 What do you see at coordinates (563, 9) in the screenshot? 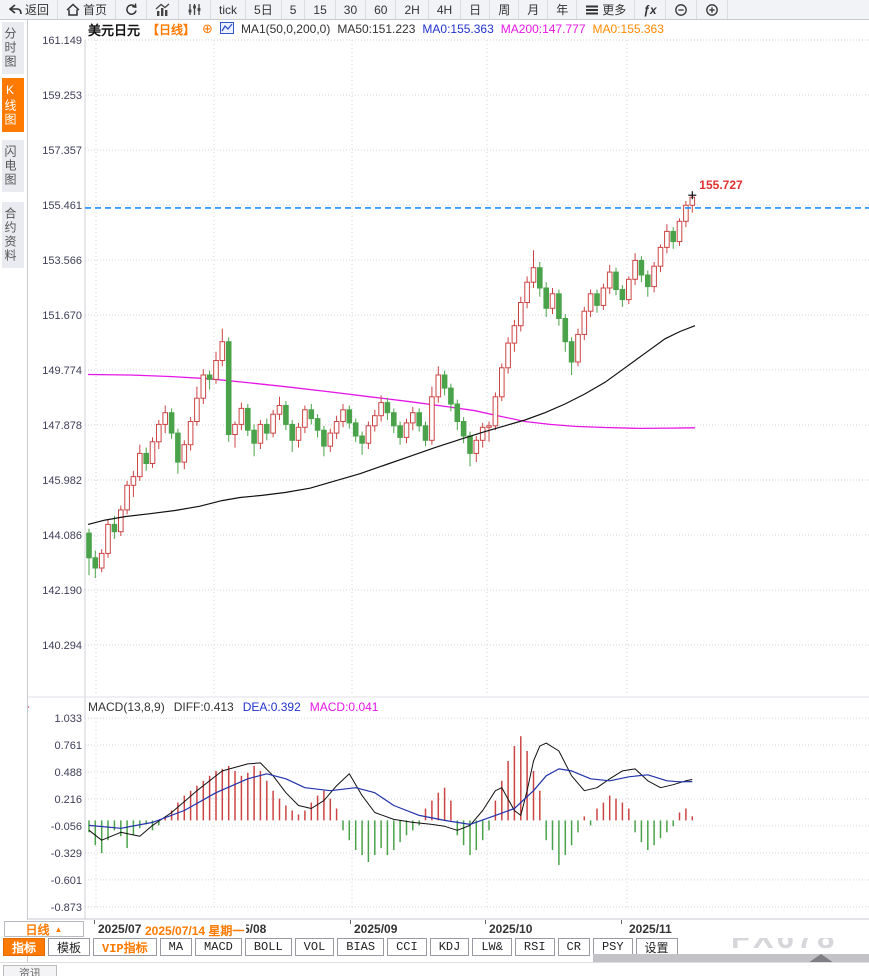
I see `interval-year-button: 年` at bounding box center [563, 9].